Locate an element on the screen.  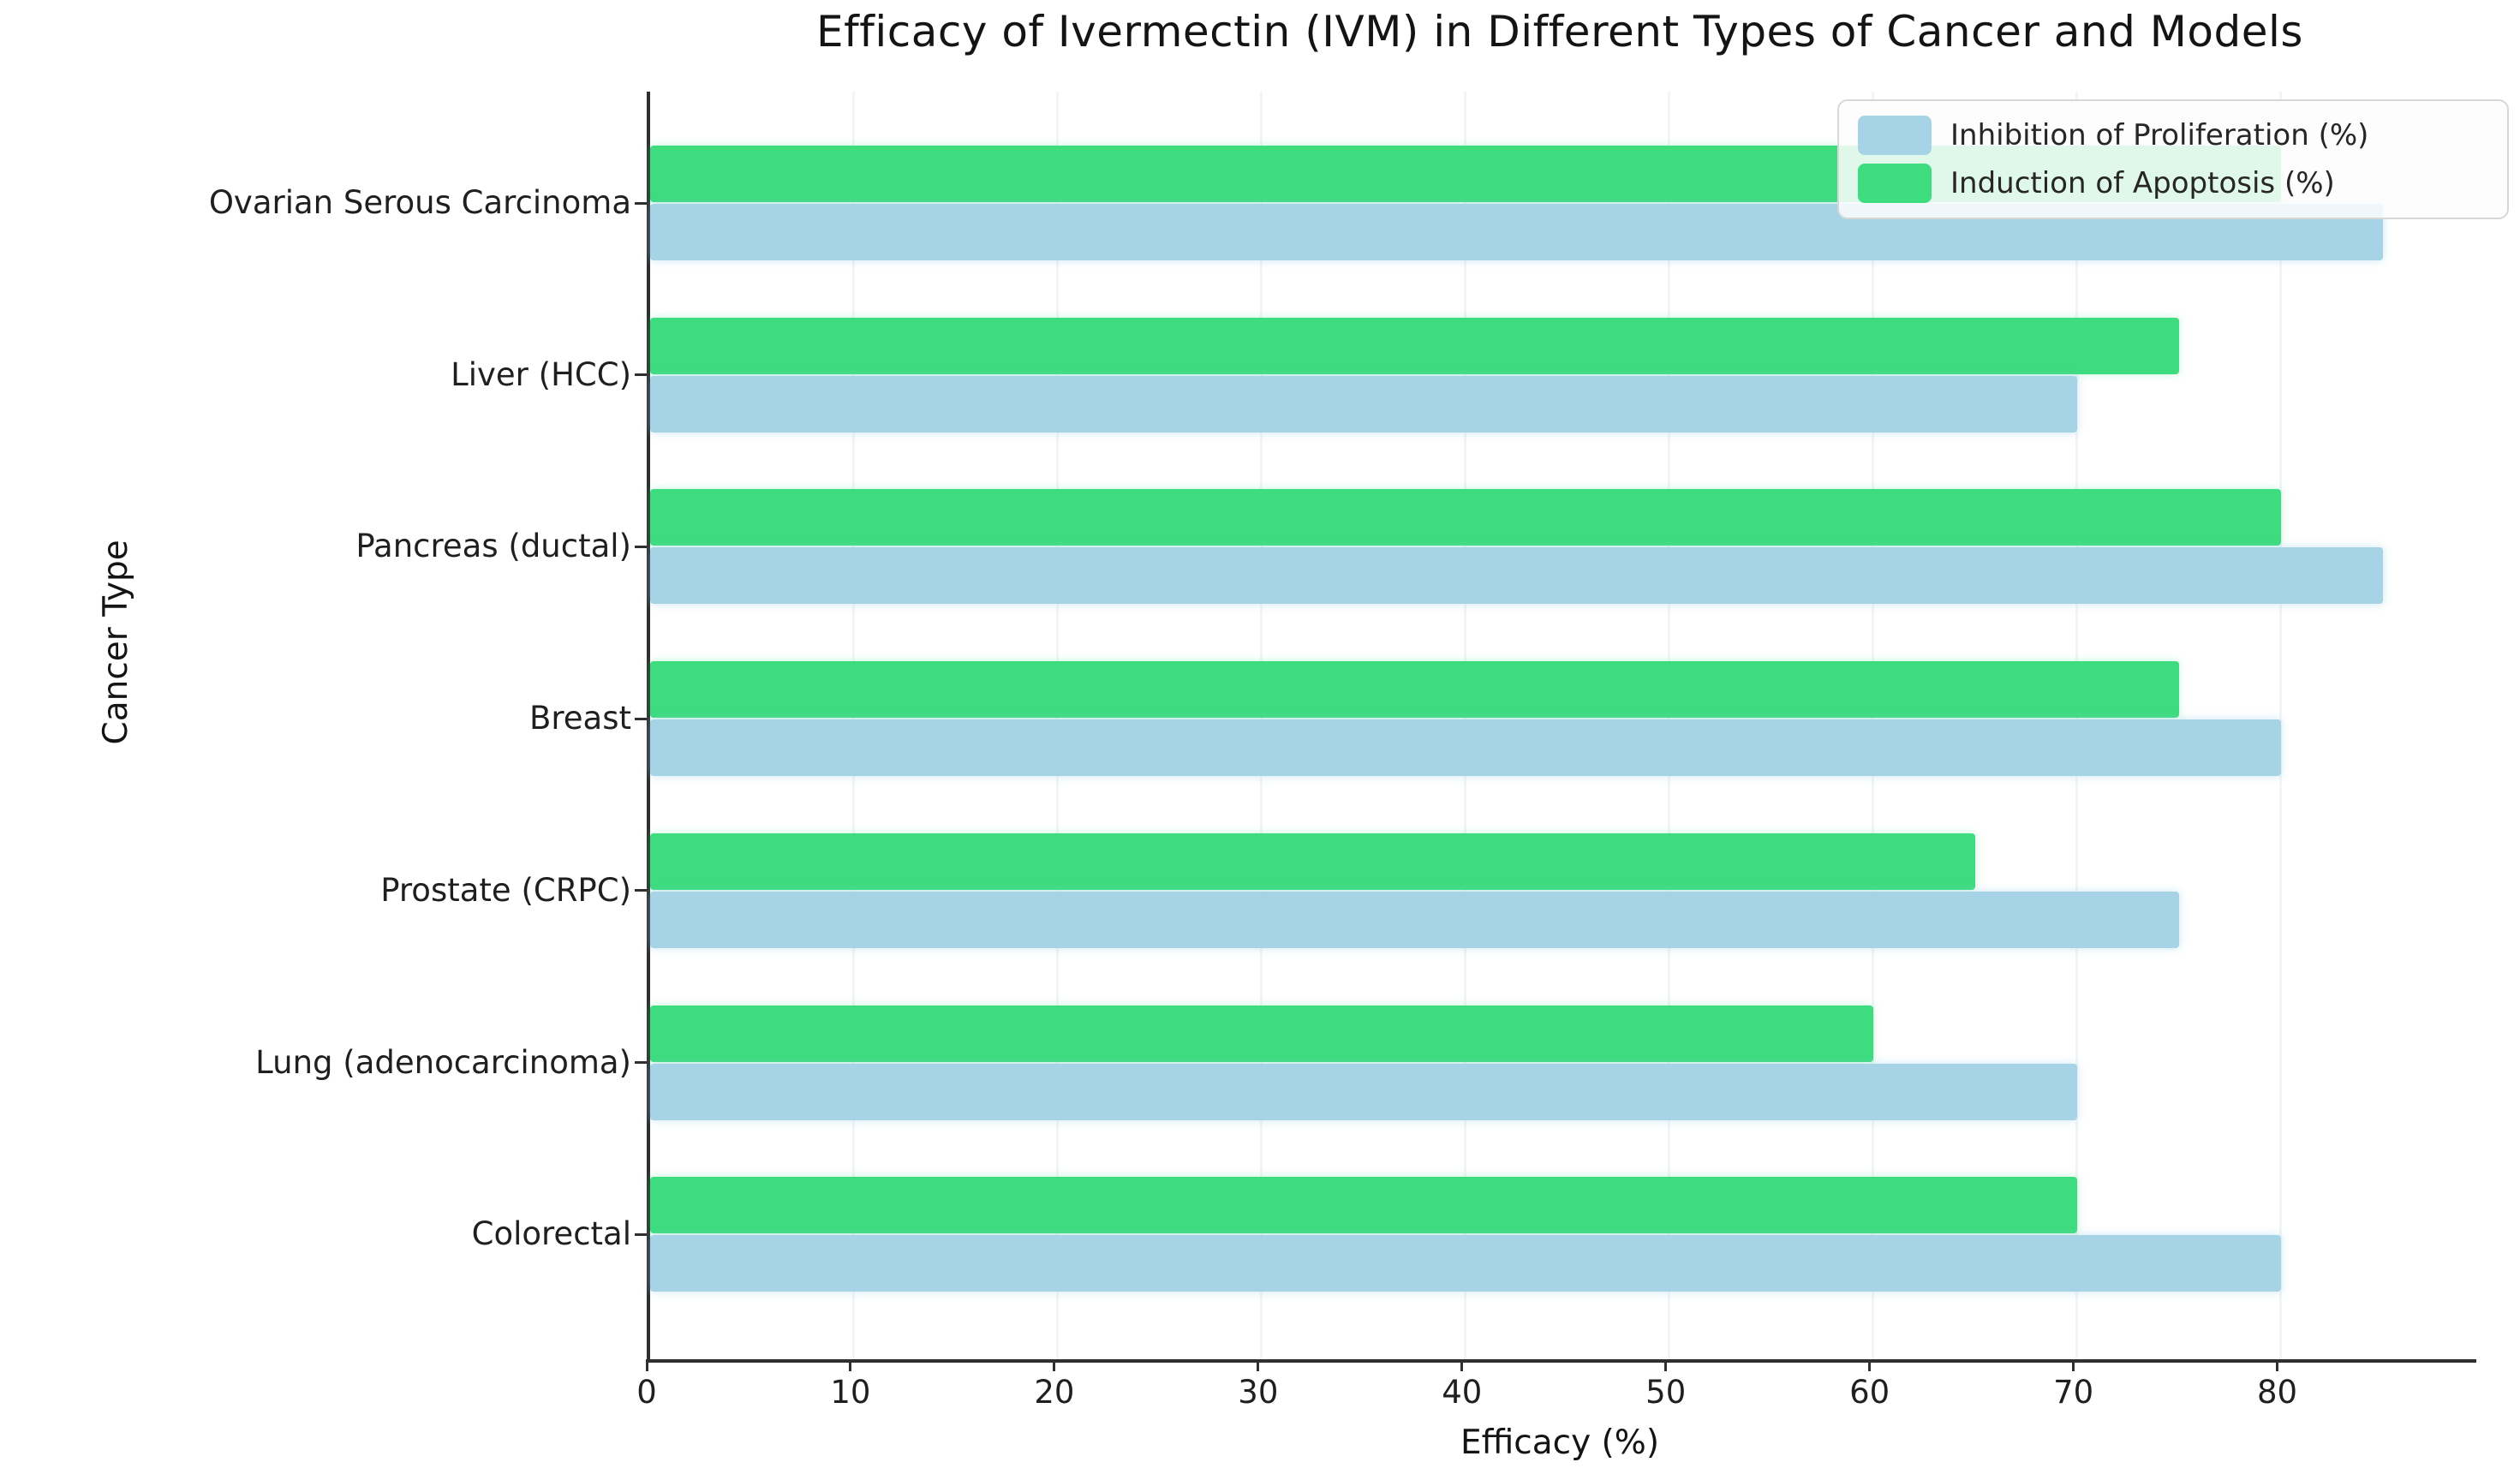
y-category-label: Liver (HCC) is located at coordinates (541, 374).